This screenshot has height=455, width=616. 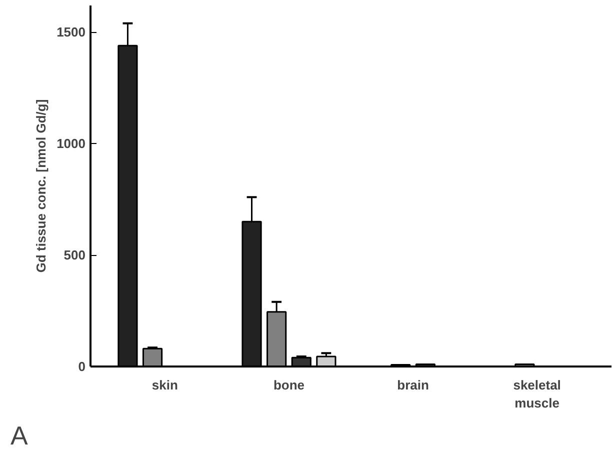 What do you see at coordinates (41, 186) in the screenshot?
I see `y-axis-title: Gd tissue conc. [nmol Gd/g]` at bounding box center [41, 186].